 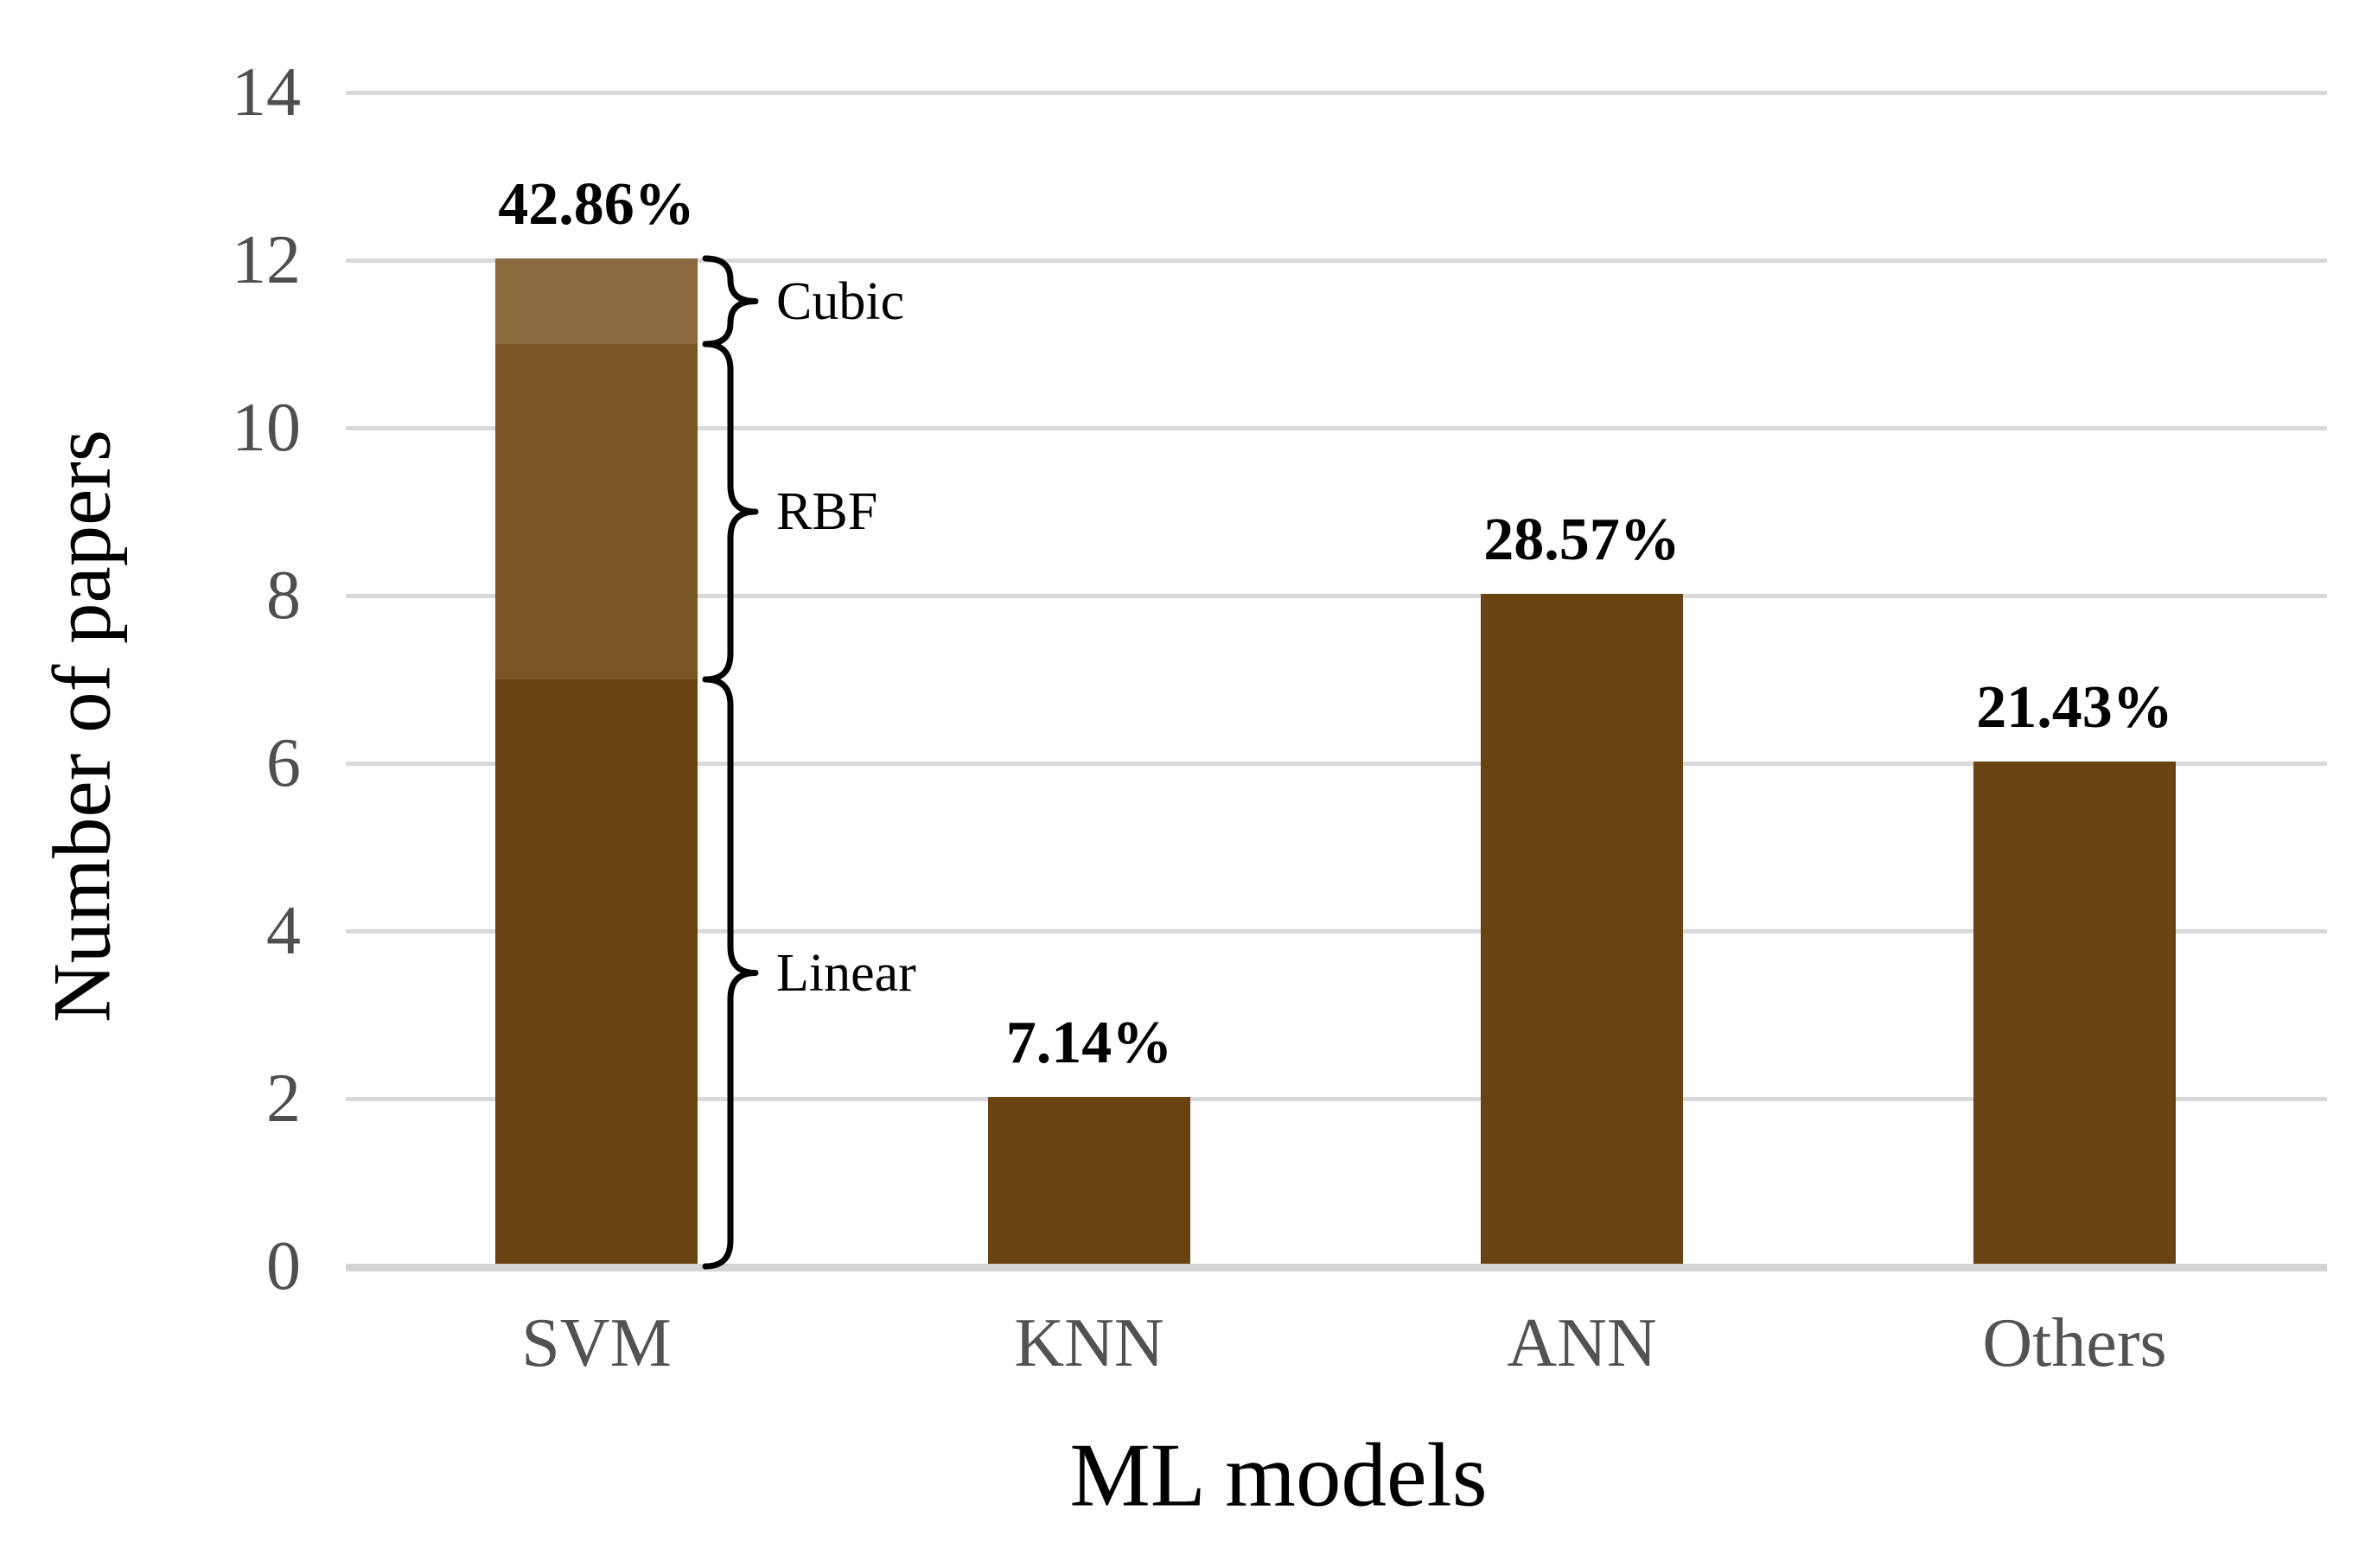 I want to click on y-tick-label: 14, so click(x=267, y=93).